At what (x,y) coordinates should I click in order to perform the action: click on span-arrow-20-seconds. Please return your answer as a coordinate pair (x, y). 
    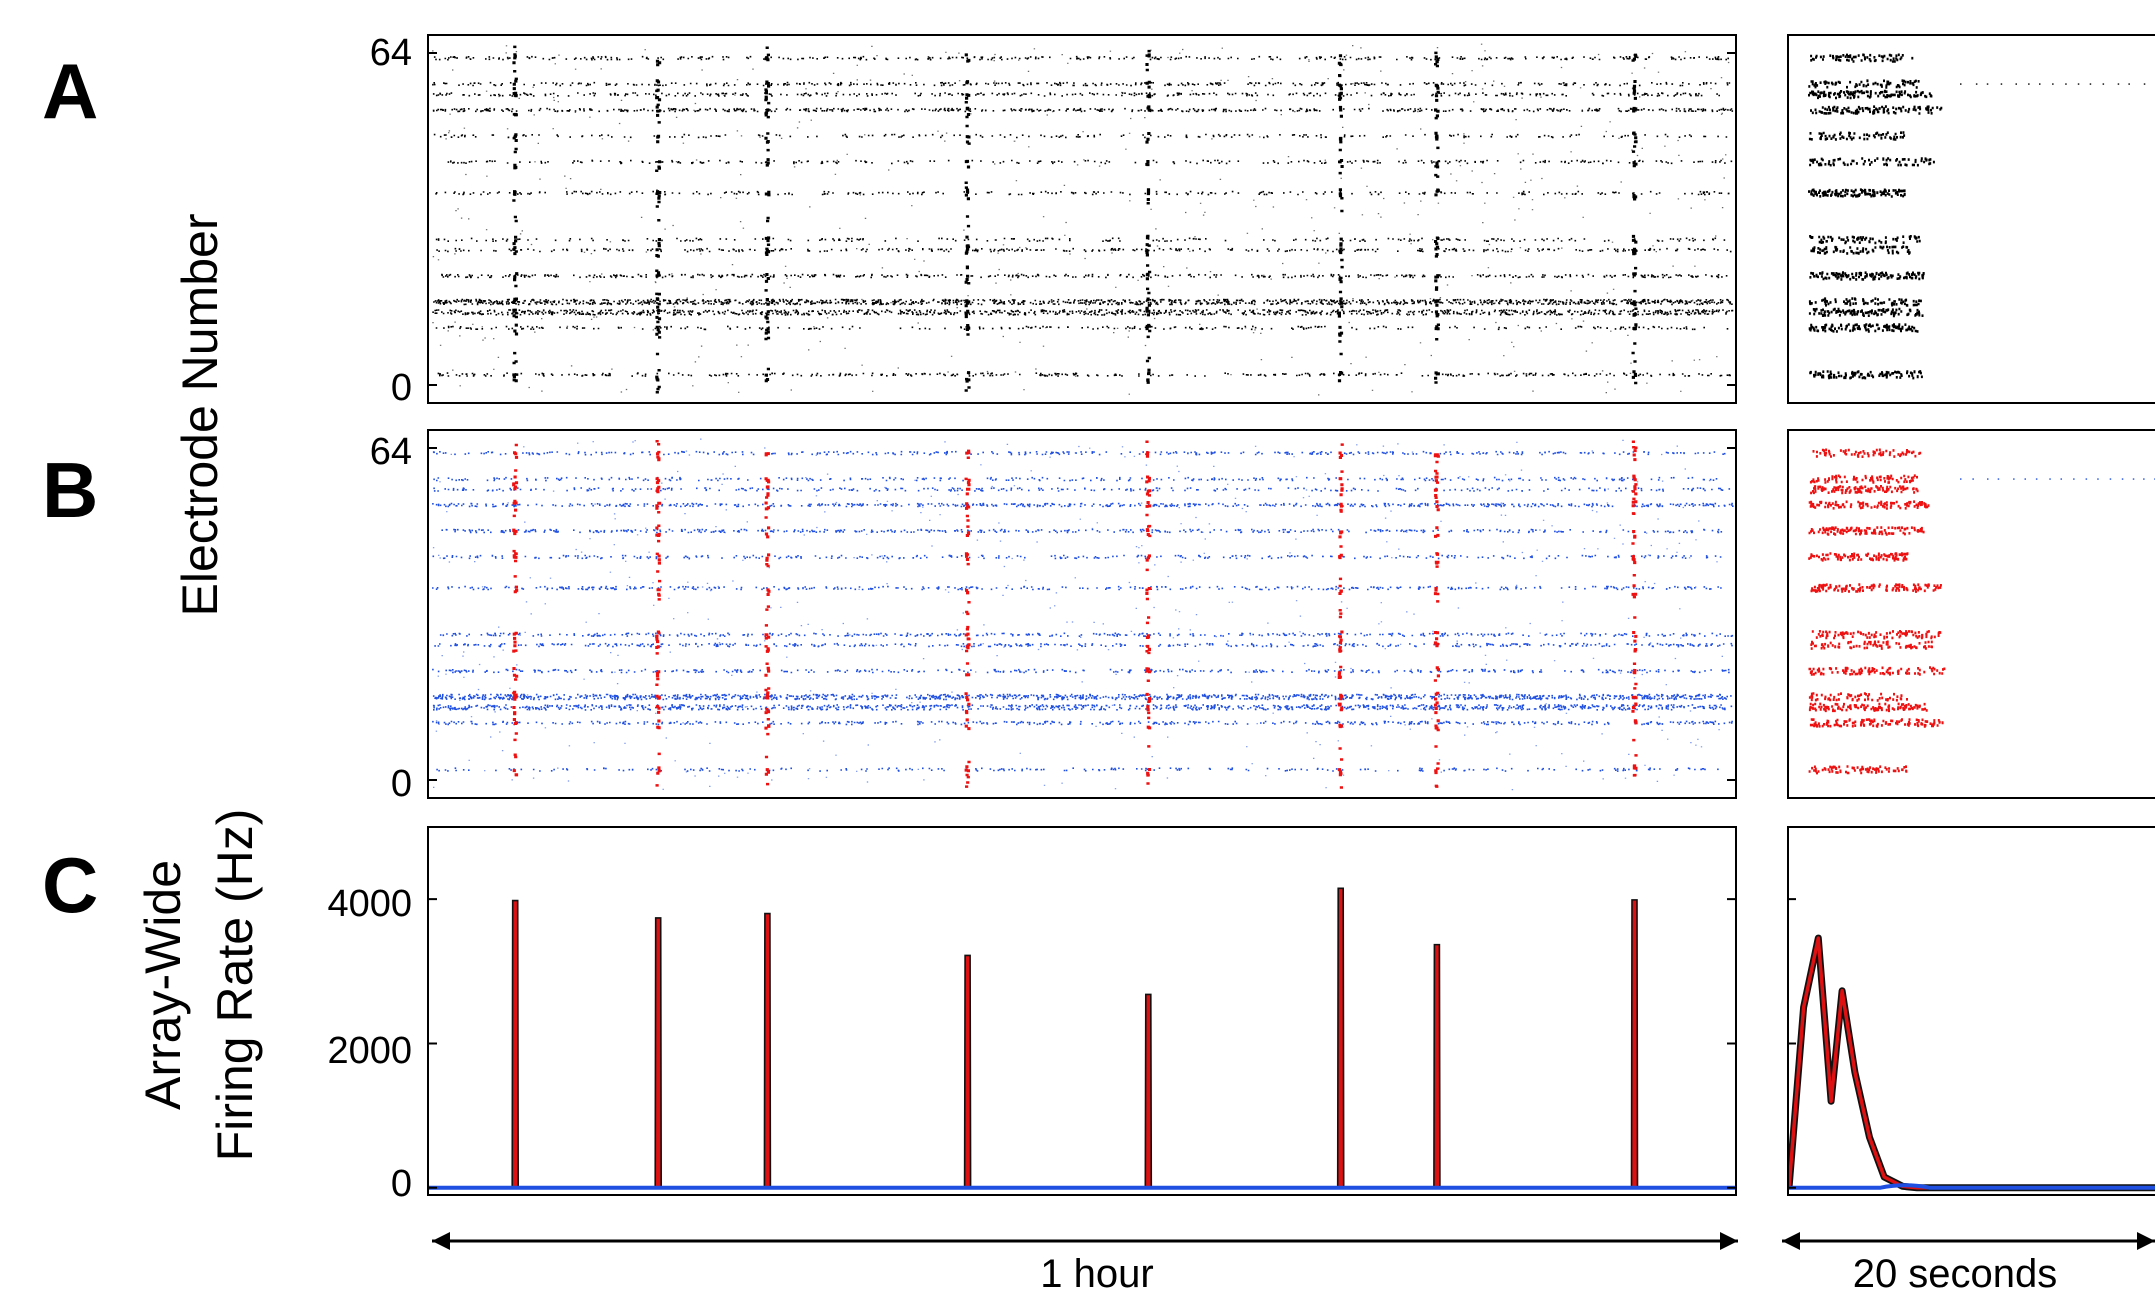
    Looking at the image, I should click on (1968, 1241).